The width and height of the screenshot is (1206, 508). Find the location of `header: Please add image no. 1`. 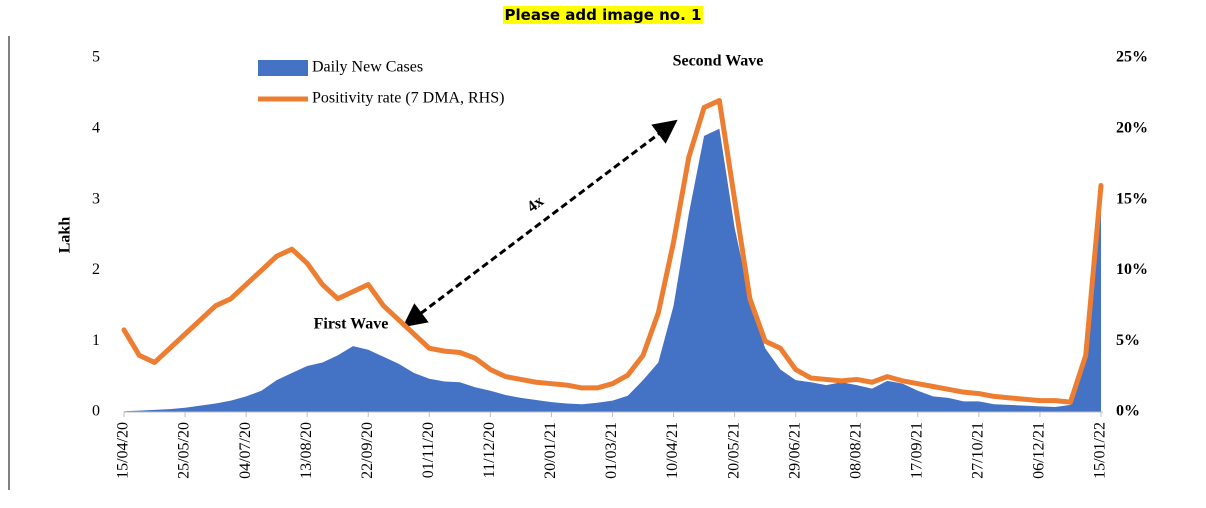

header: Please add image no. 1 is located at coordinates (603, 15).